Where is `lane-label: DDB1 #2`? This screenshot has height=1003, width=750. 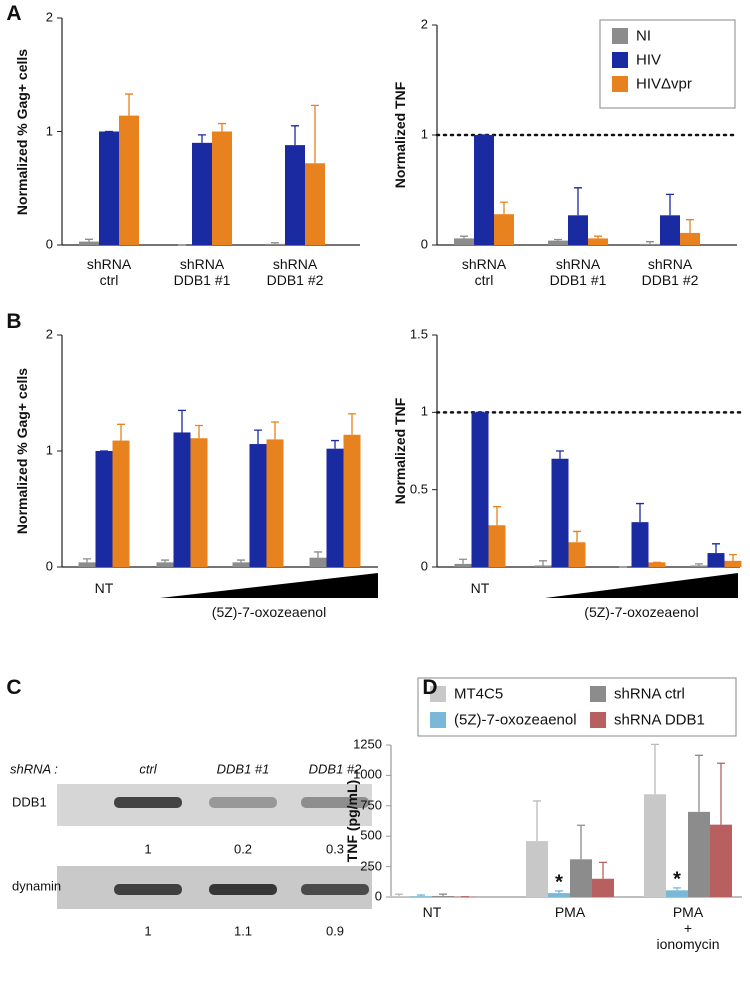
lane-label: DDB1 #2 is located at coordinates (335, 769).